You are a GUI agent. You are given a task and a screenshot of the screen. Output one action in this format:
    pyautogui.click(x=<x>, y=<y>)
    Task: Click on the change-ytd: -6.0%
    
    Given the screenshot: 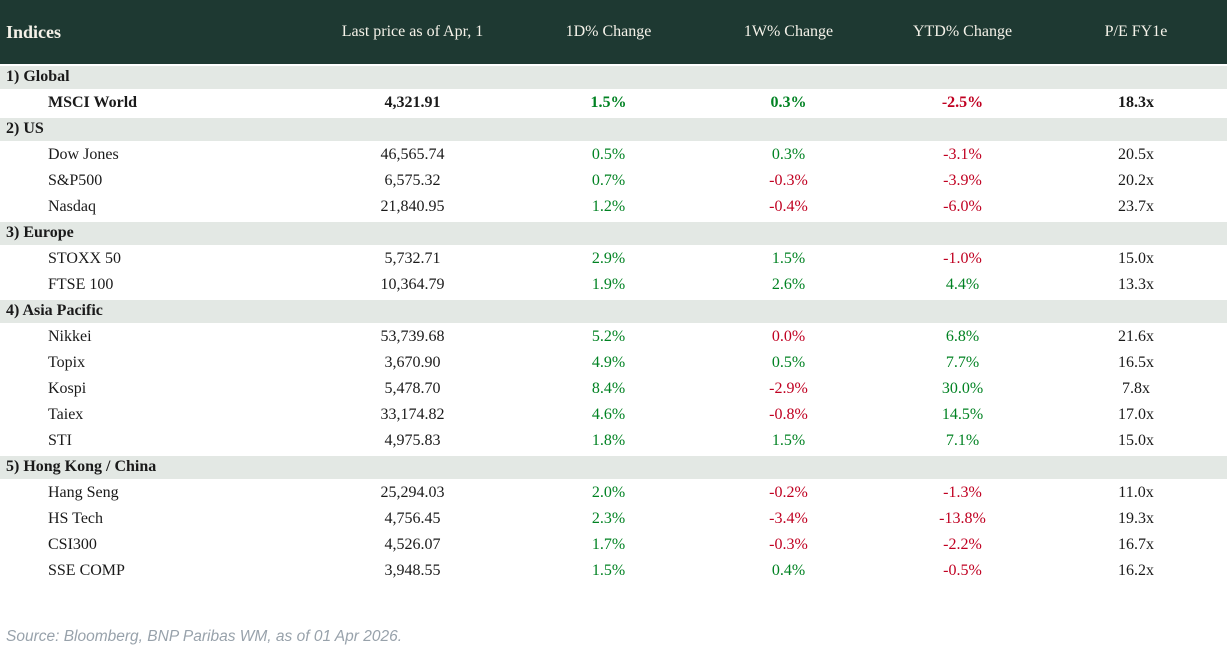 What is the action you would take?
    pyautogui.click(x=962, y=206)
    